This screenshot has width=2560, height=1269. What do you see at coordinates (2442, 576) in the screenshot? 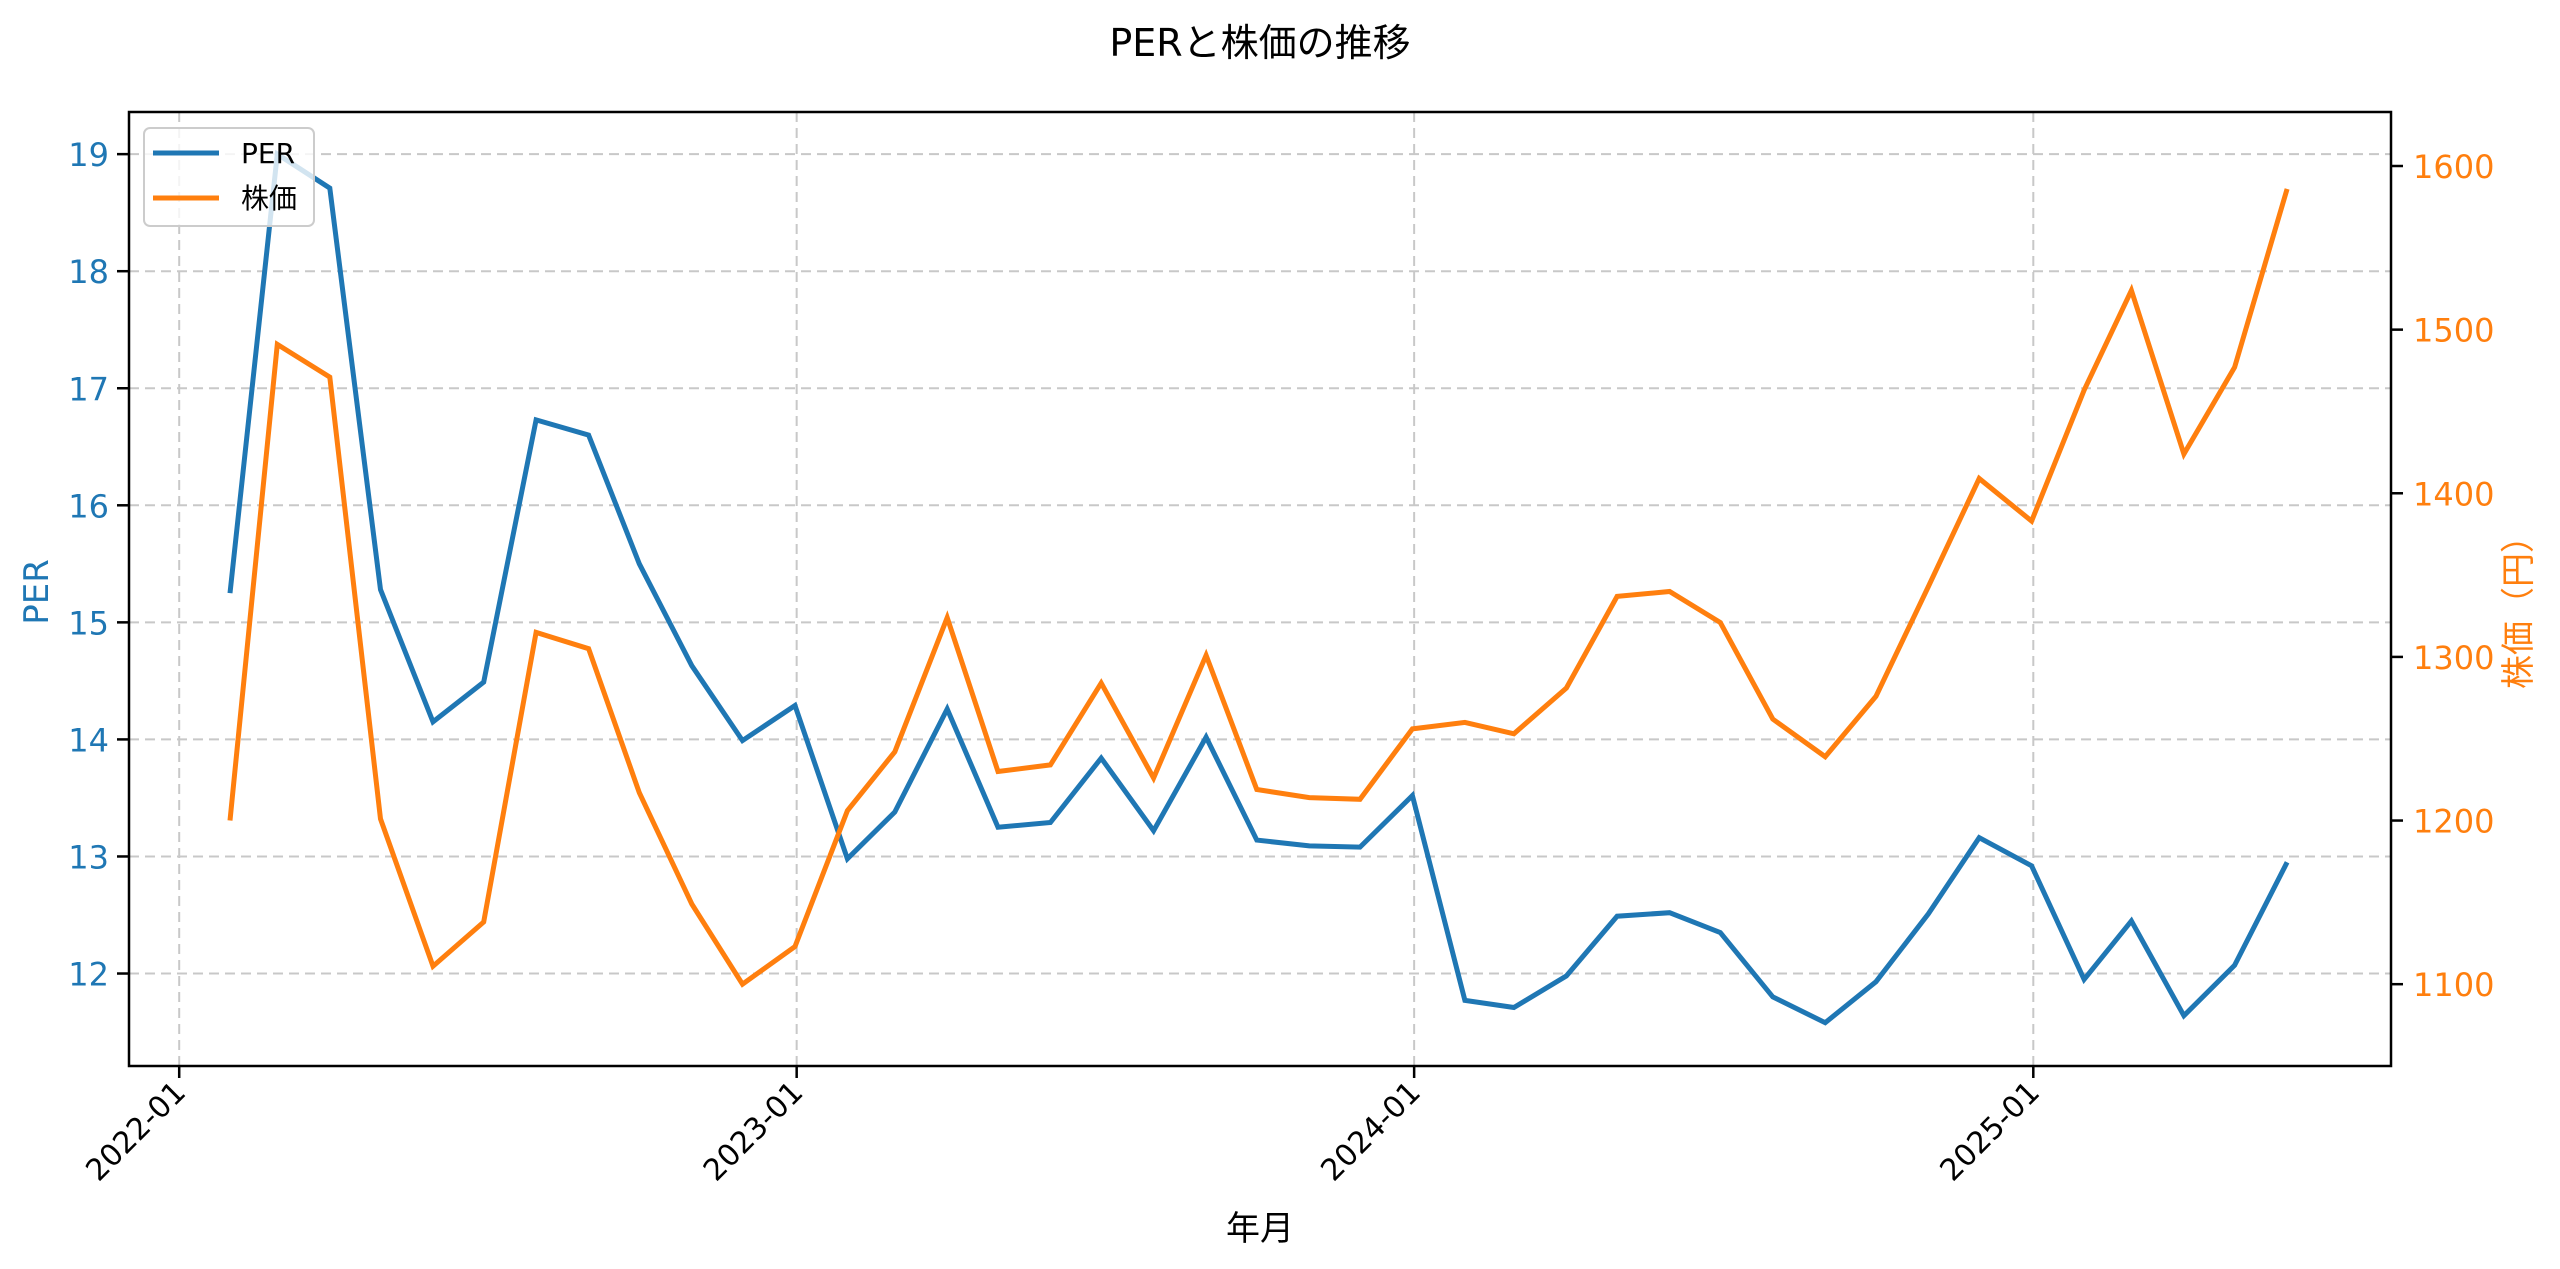
I see `right-y-axis: 1100 1200 1300 1400 1500 1600` at bounding box center [2442, 576].